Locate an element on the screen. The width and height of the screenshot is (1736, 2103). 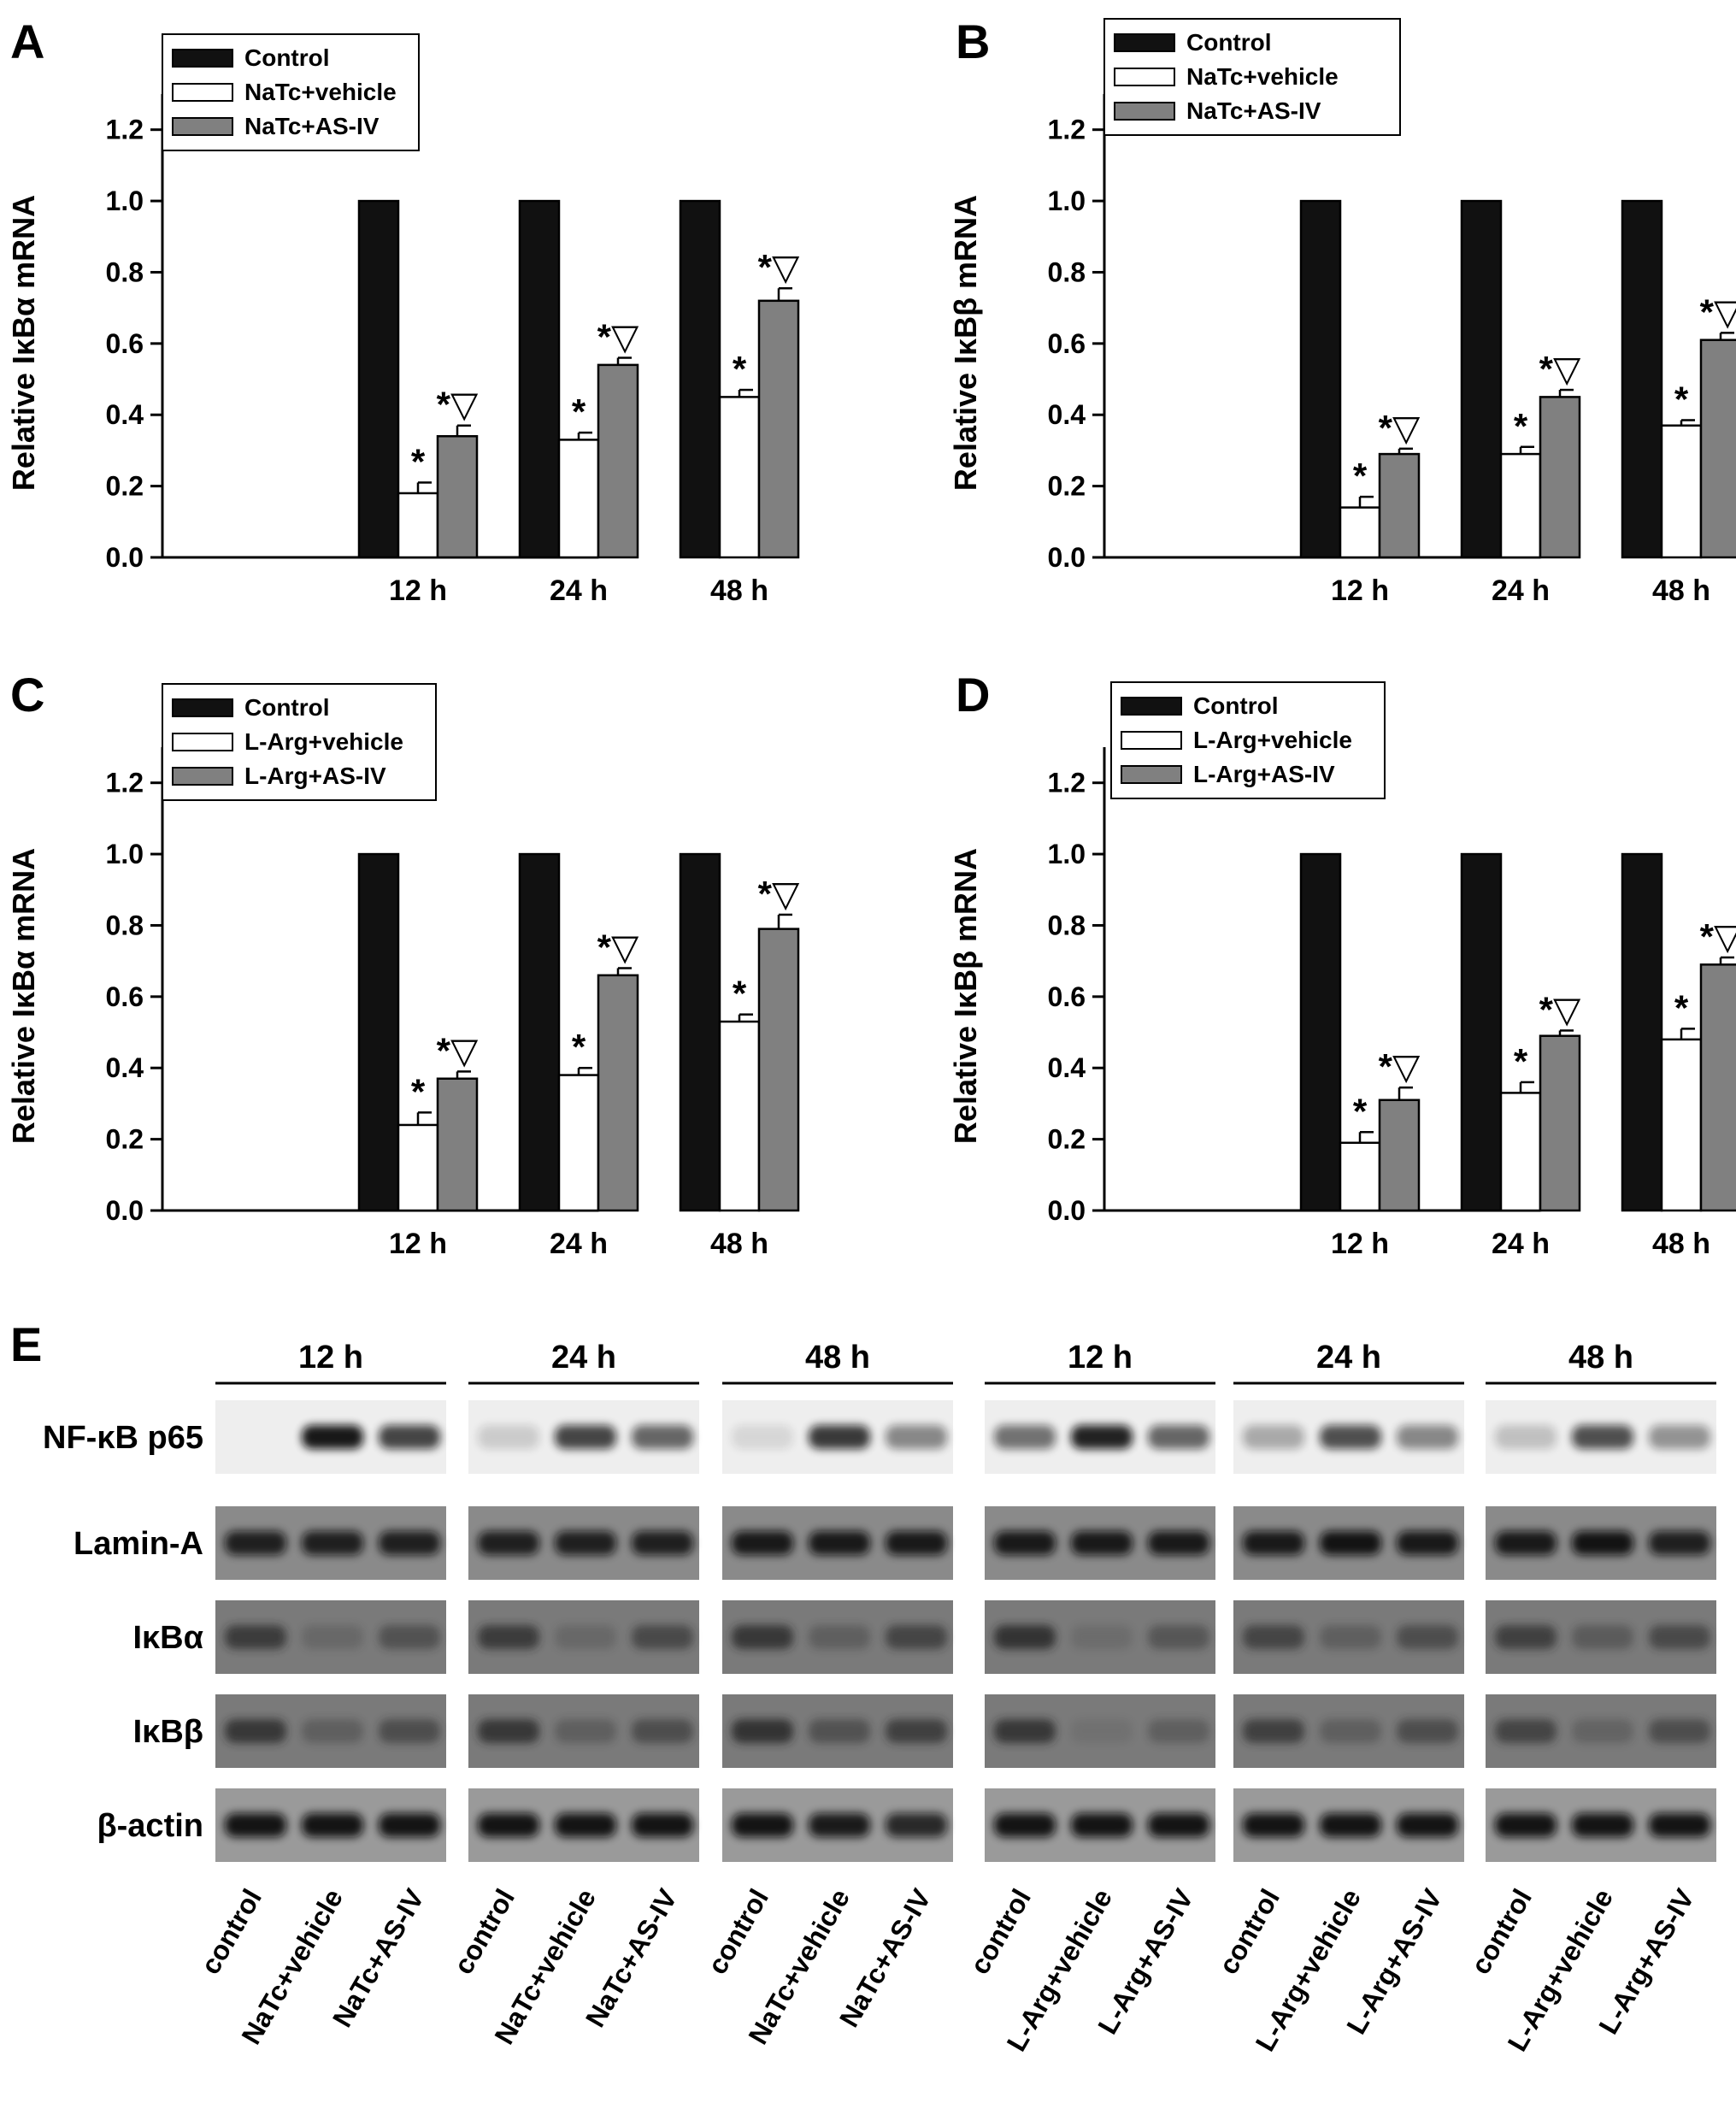
panel-letter-b: B is located at coordinates (973, 41).